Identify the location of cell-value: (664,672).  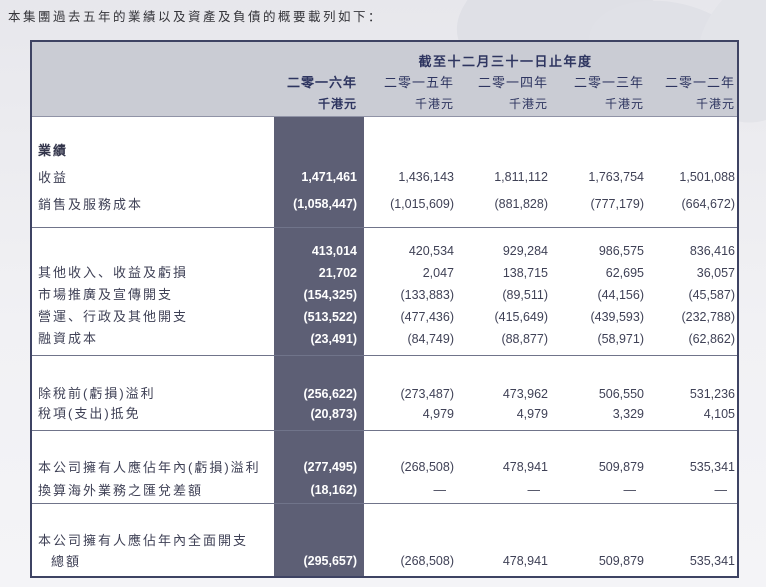
(708, 204).